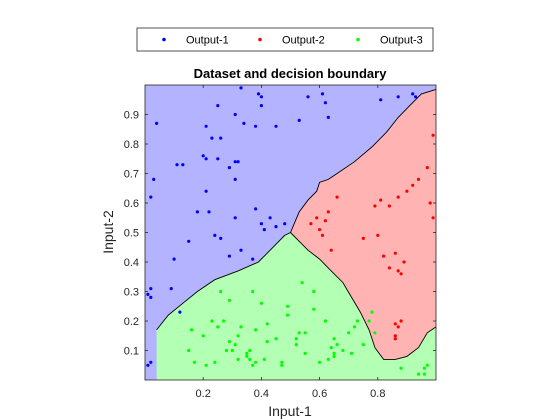 The height and width of the screenshot is (420, 560). What do you see at coordinates (131, 116) in the screenshot?
I see `y-tick-label: 0.9` at bounding box center [131, 116].